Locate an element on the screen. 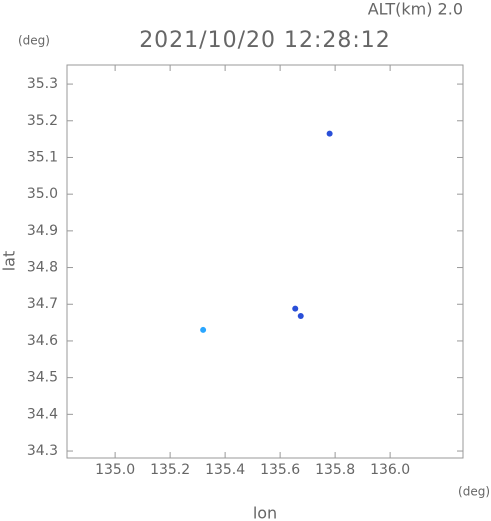 The image size is (491, 521). y-tick-label: 34.9 is located at coordinates (42, 231).